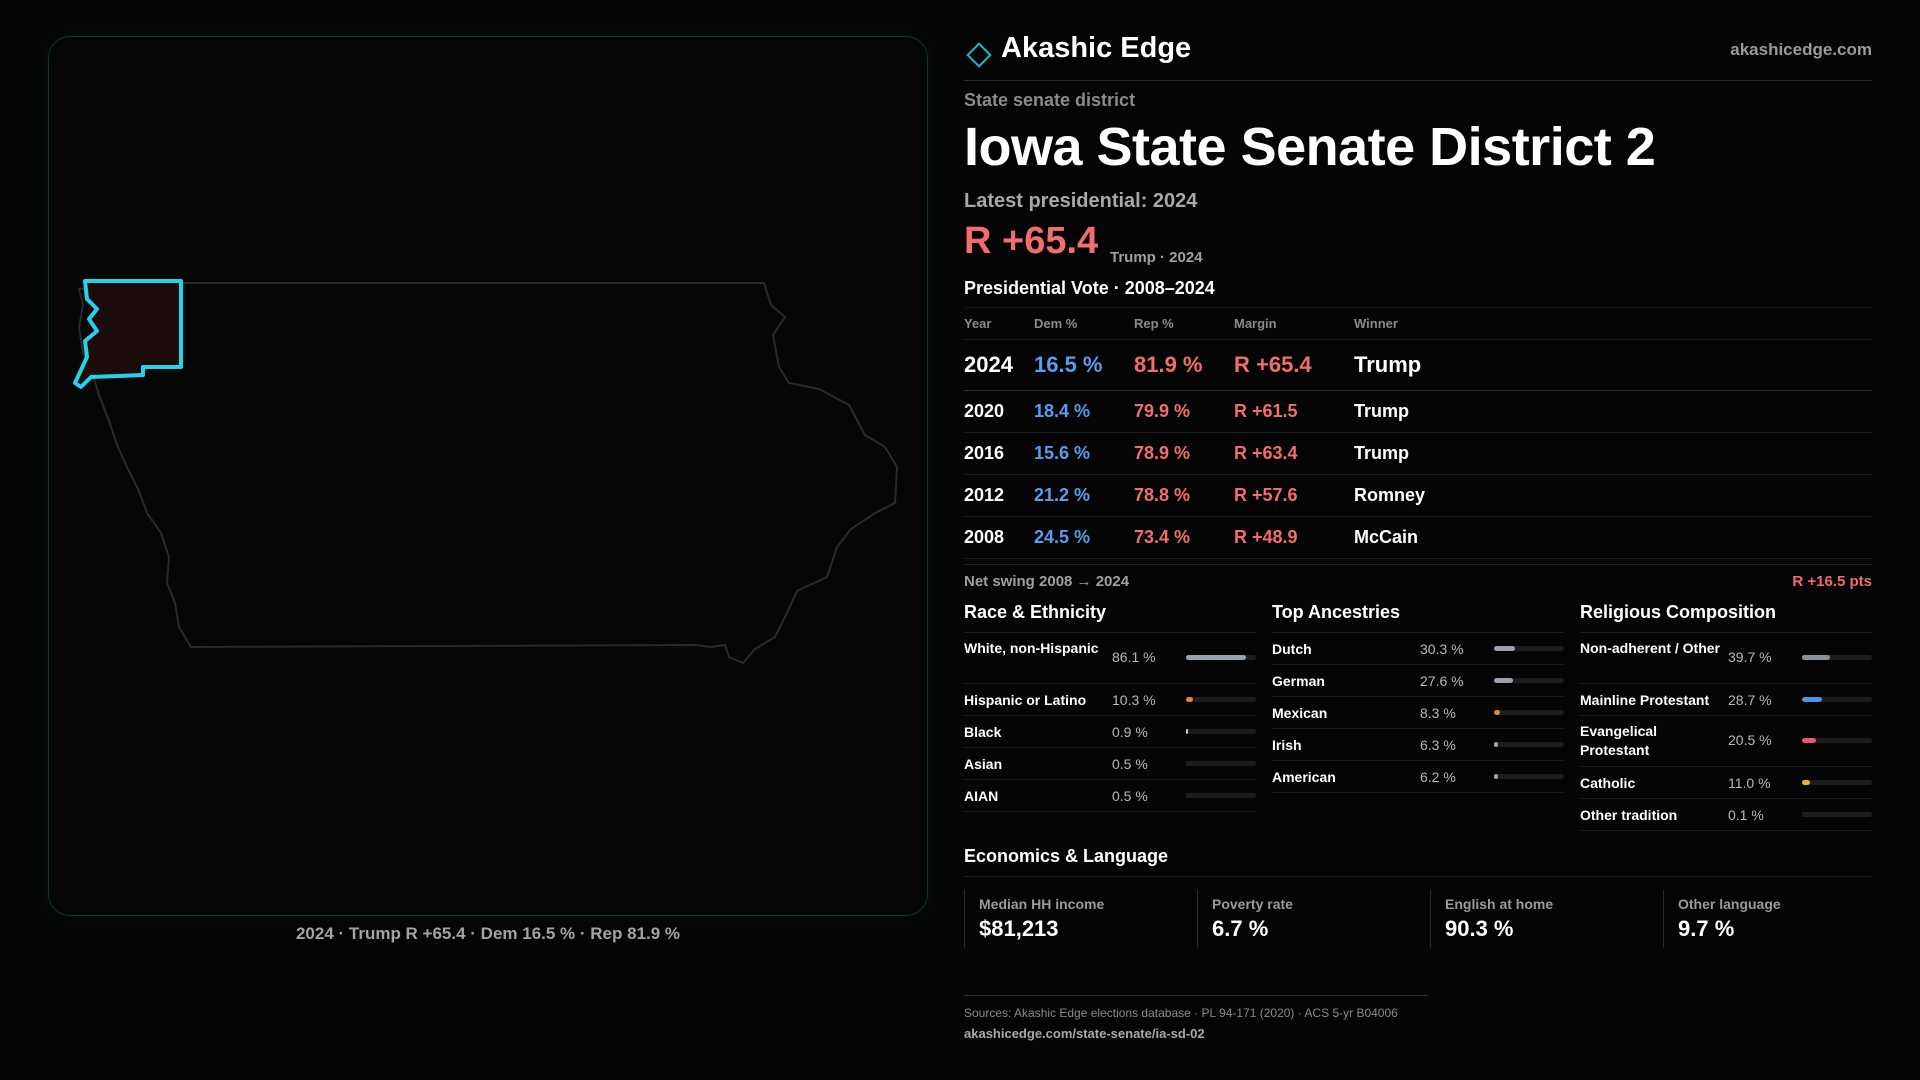  What do you see at coordinates (981, 796) in the screenshot?
I see `item-label: AIAN` at bounding box center [981, 796].